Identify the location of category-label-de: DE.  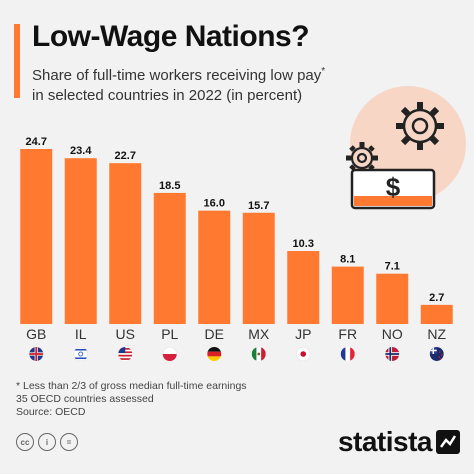
(214, 334).